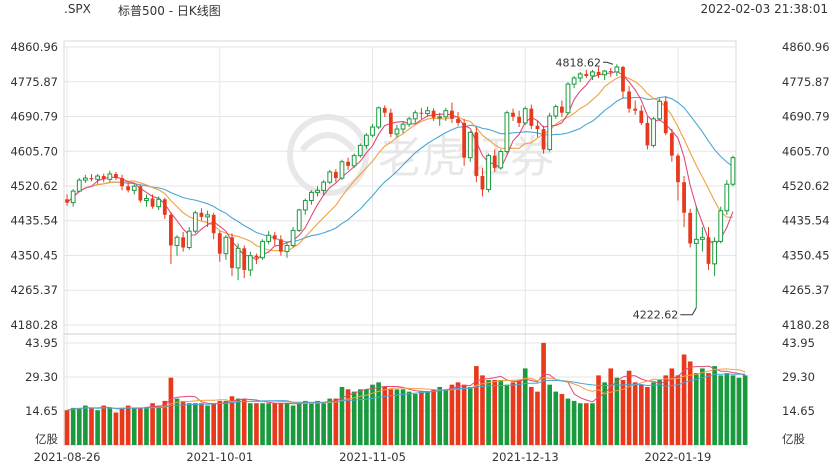 The image size is (840, 470). I want to click on y-tick-label-right: 4605.70, so click(806, 151).